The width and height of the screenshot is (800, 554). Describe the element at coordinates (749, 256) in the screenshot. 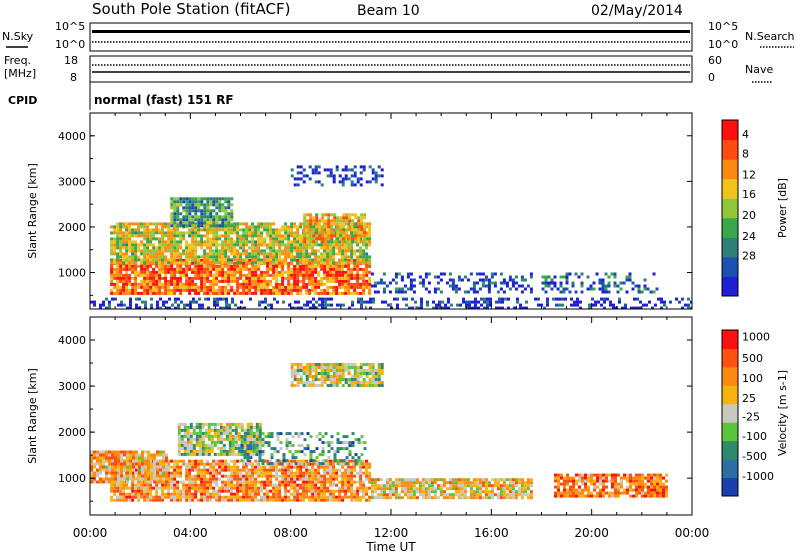

I see `colorbar-tick-label: 28` at that location.